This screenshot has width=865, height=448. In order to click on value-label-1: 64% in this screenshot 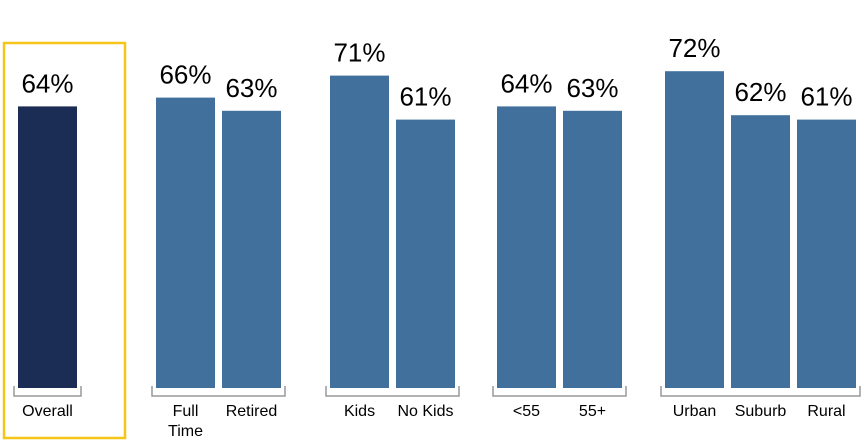, I will do `click(47, 83)`.